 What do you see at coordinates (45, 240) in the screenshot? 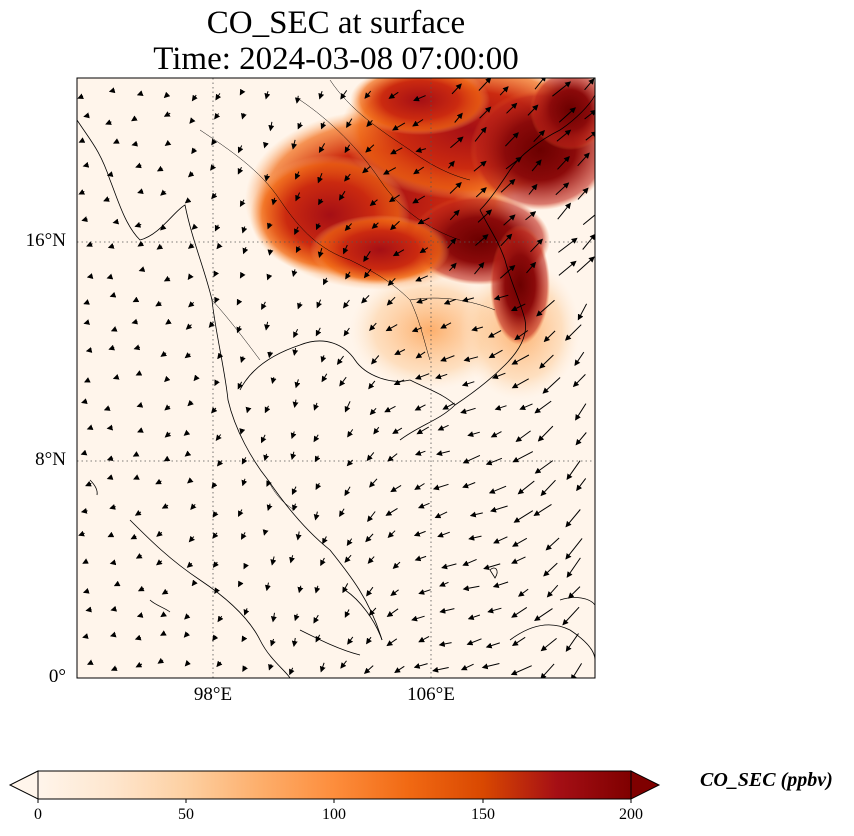
I see `lat-label-16n: 16°N` at bounding box center [45, 240].